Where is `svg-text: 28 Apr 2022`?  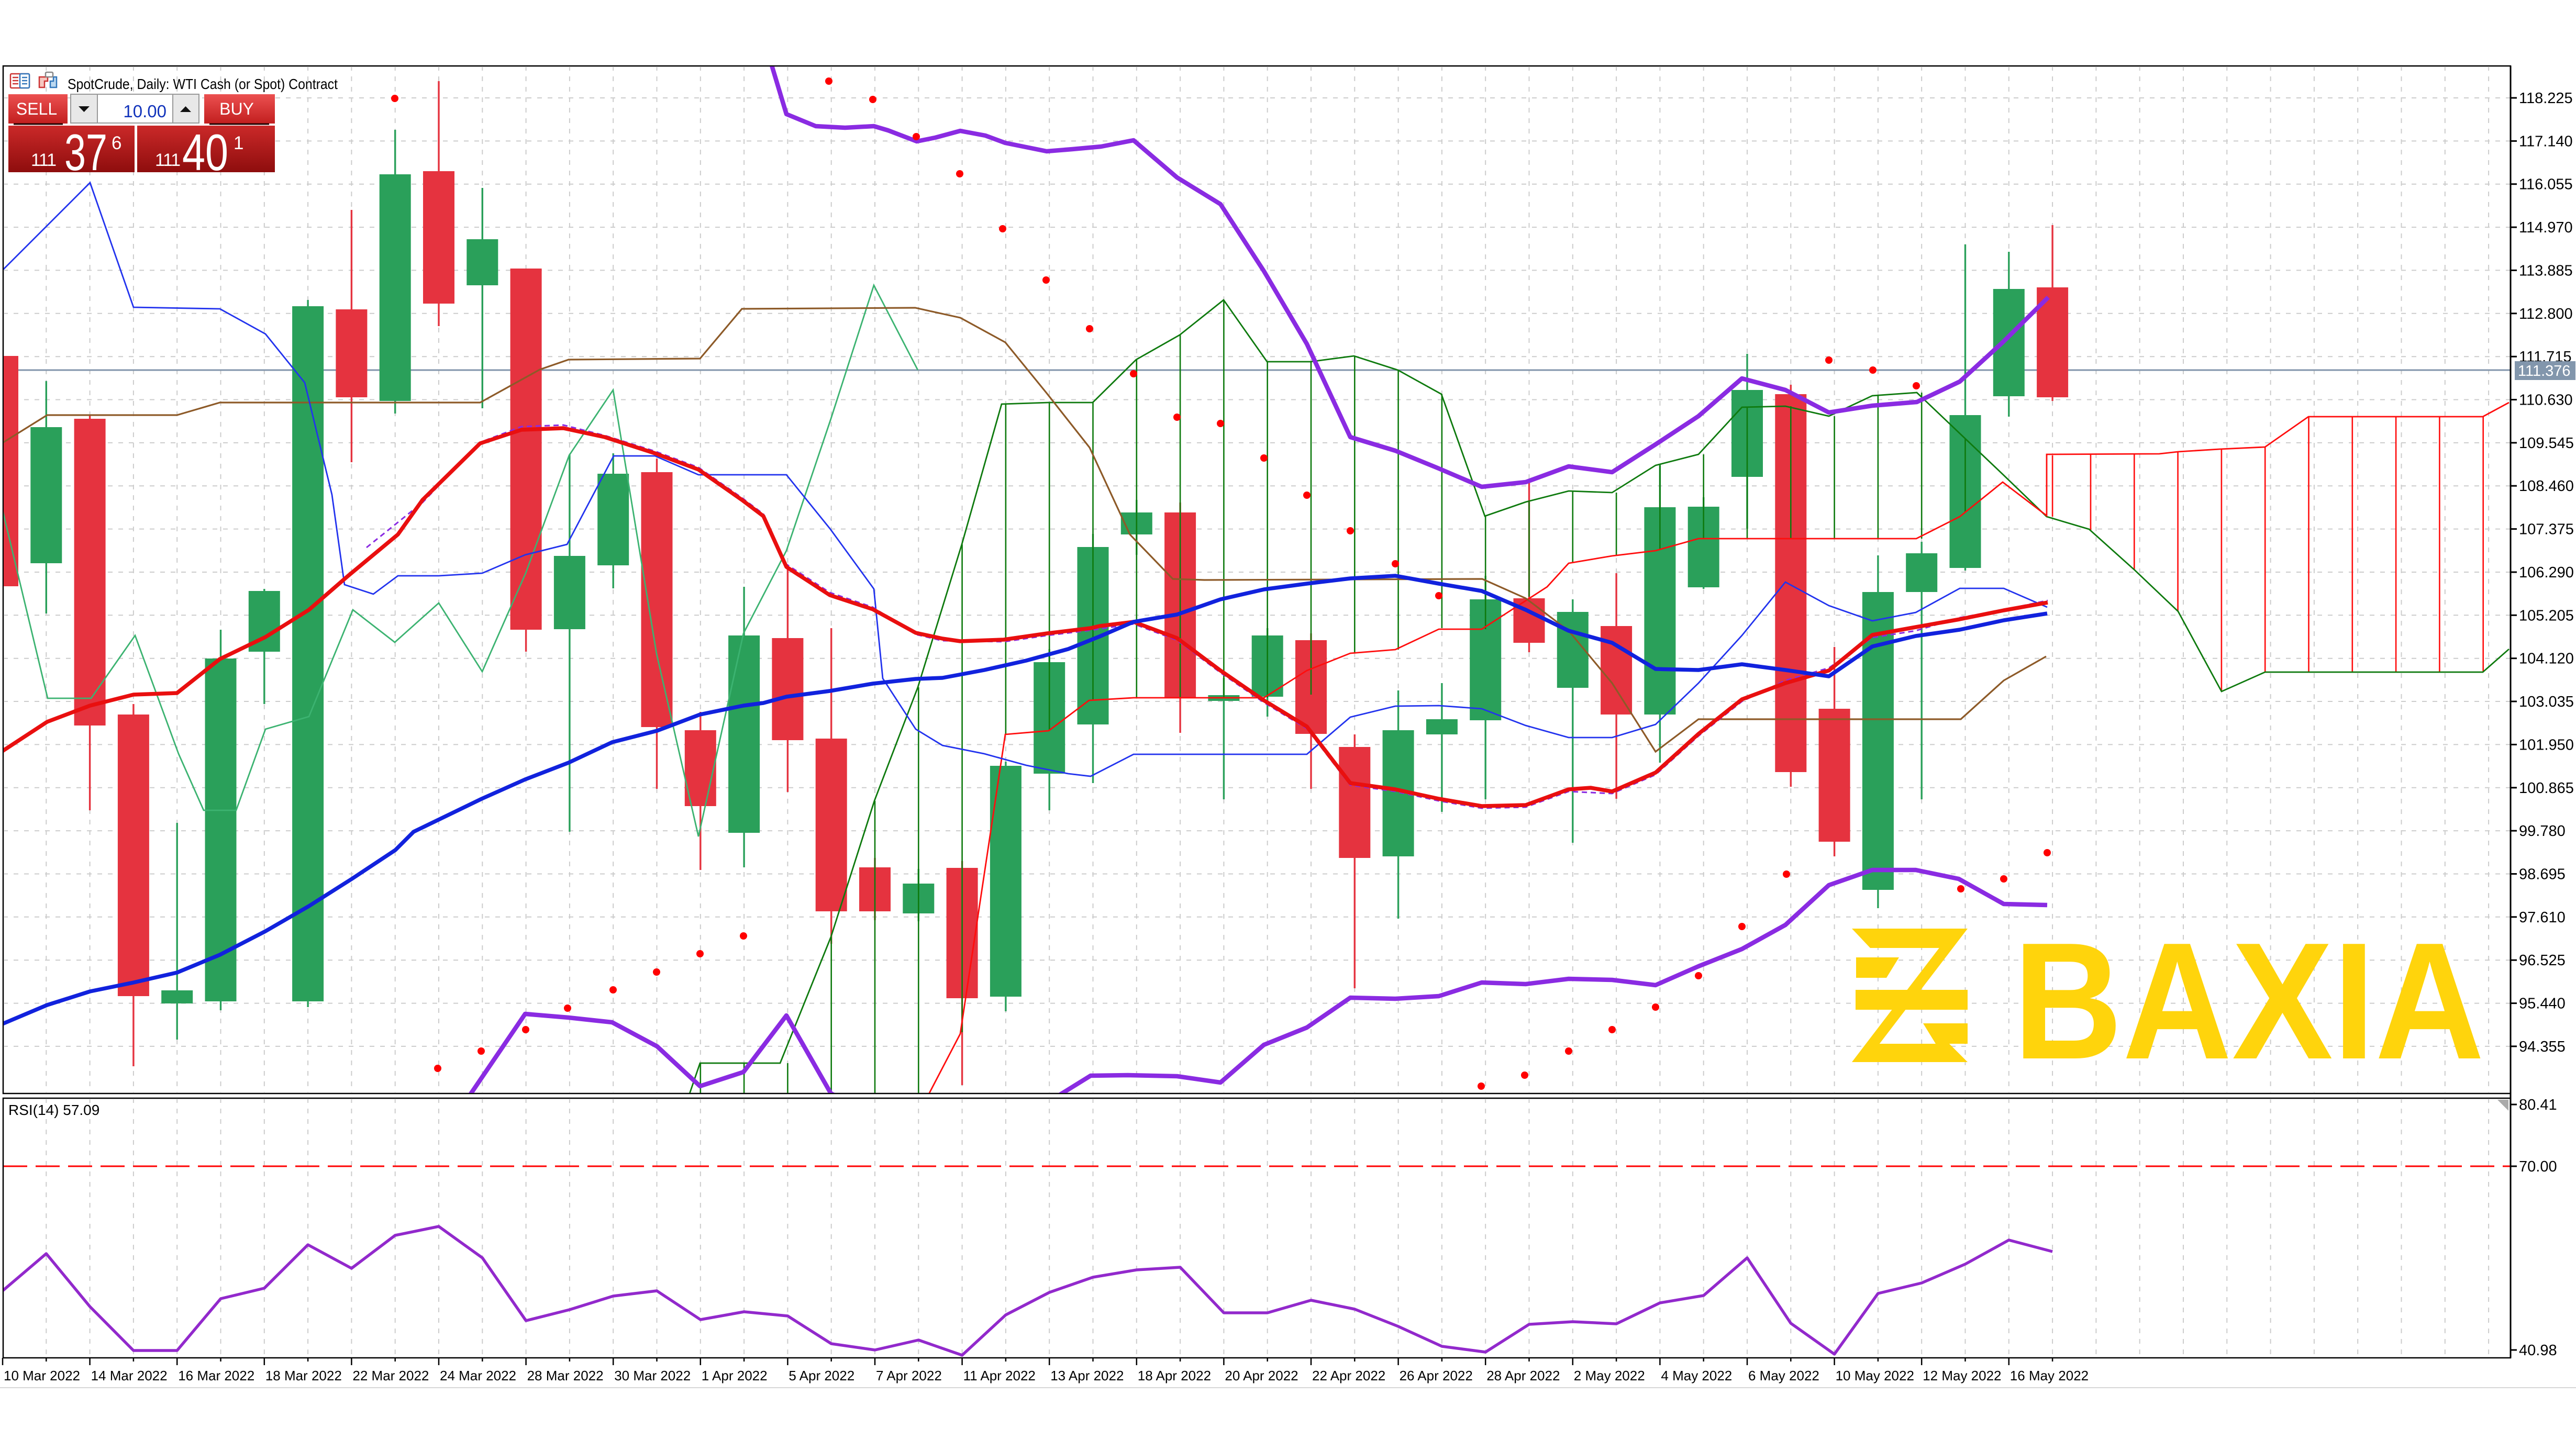
svg-text: 28 Apr 2022 is located at coordinates (1523, 1375).